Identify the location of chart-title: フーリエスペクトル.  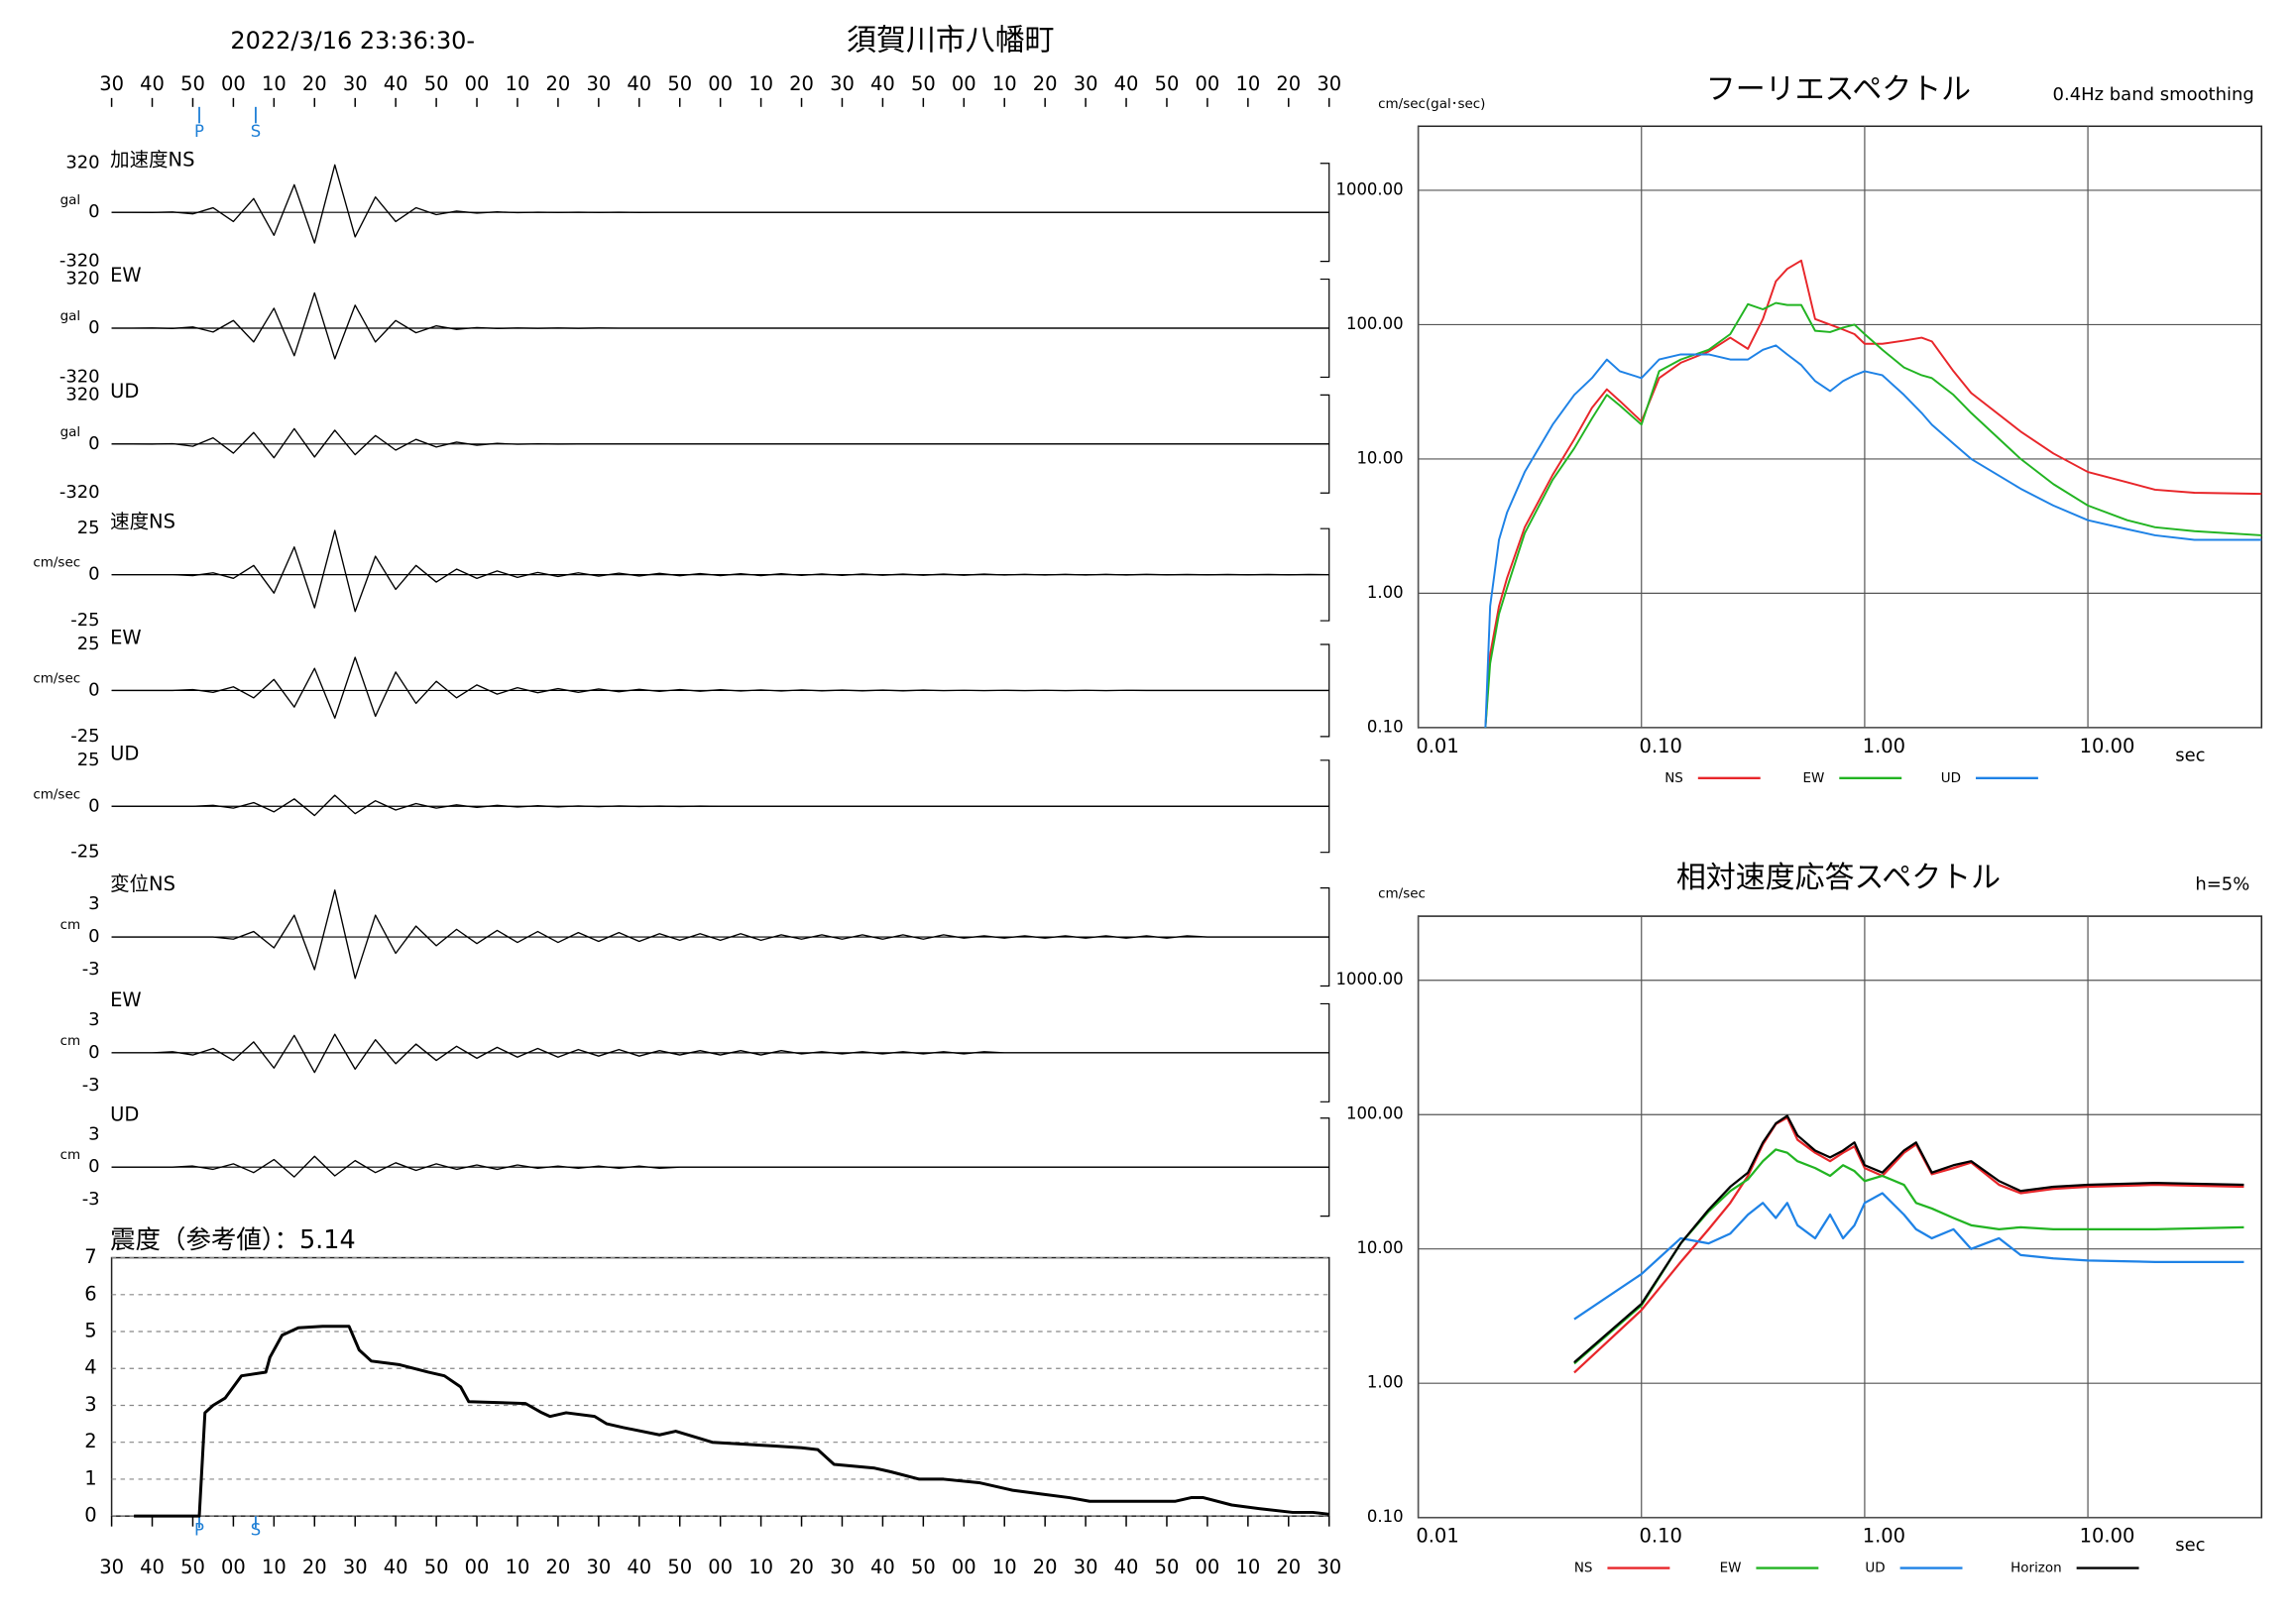
(1839, 89).